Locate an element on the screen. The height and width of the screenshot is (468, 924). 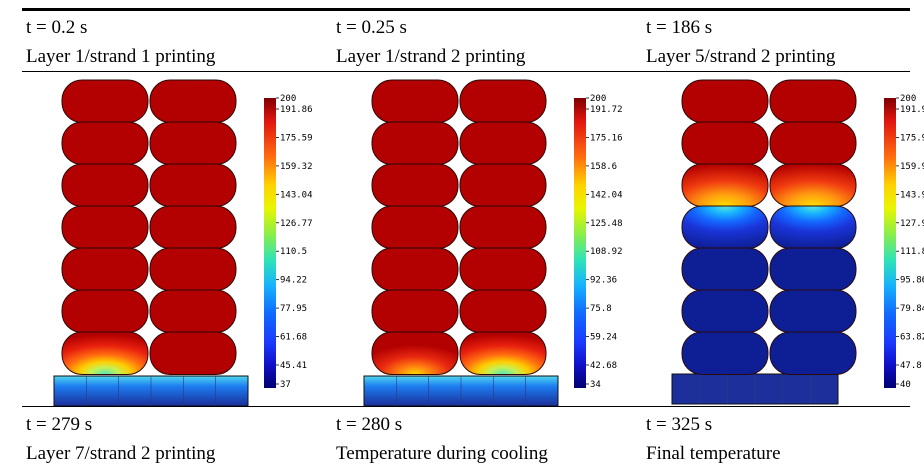
colorbar-label: 159.95 is located at coordinates (912, 167).